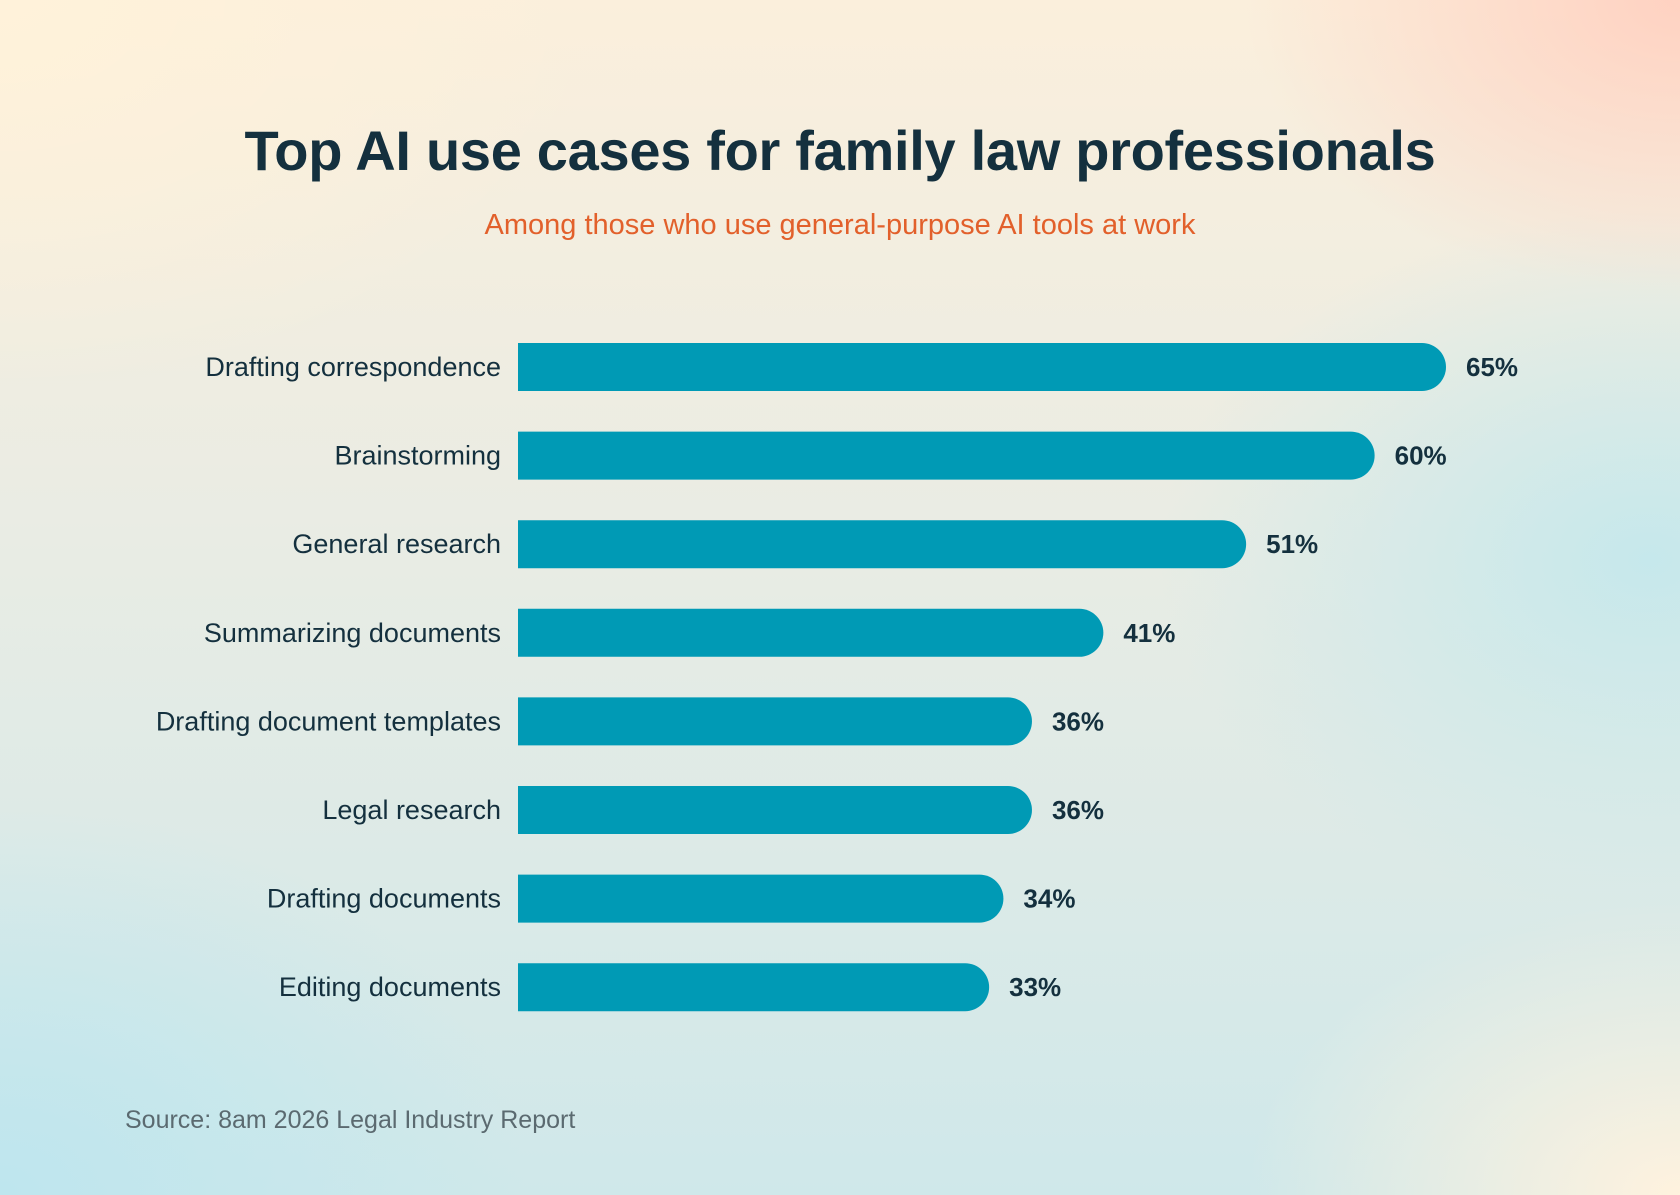 The height and width of the screenshot is (1195, 1680). I want to click on value-label: 34%, so click(1049, 899).